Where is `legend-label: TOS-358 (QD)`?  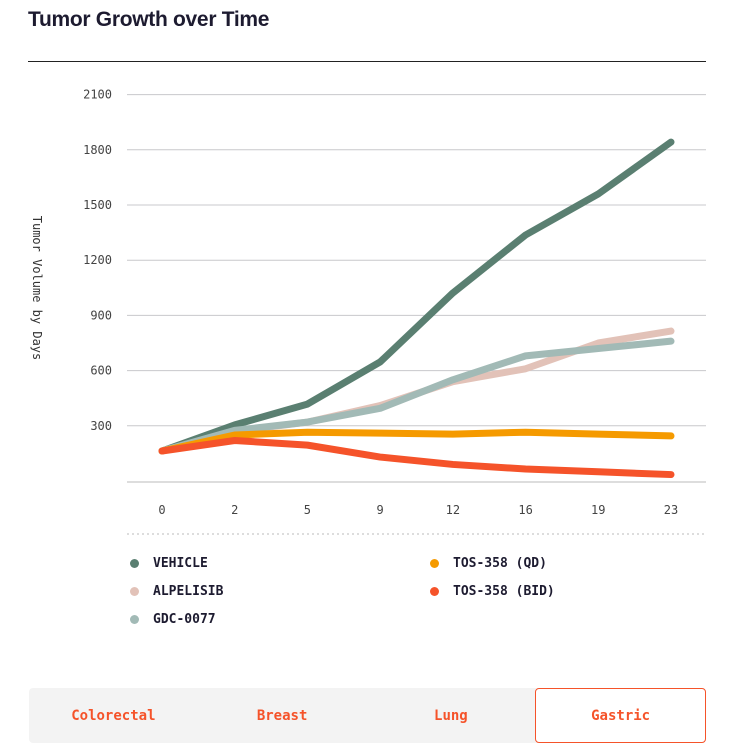 legend-label: TOS-358 (QD) is located at coordinates (500, 563).